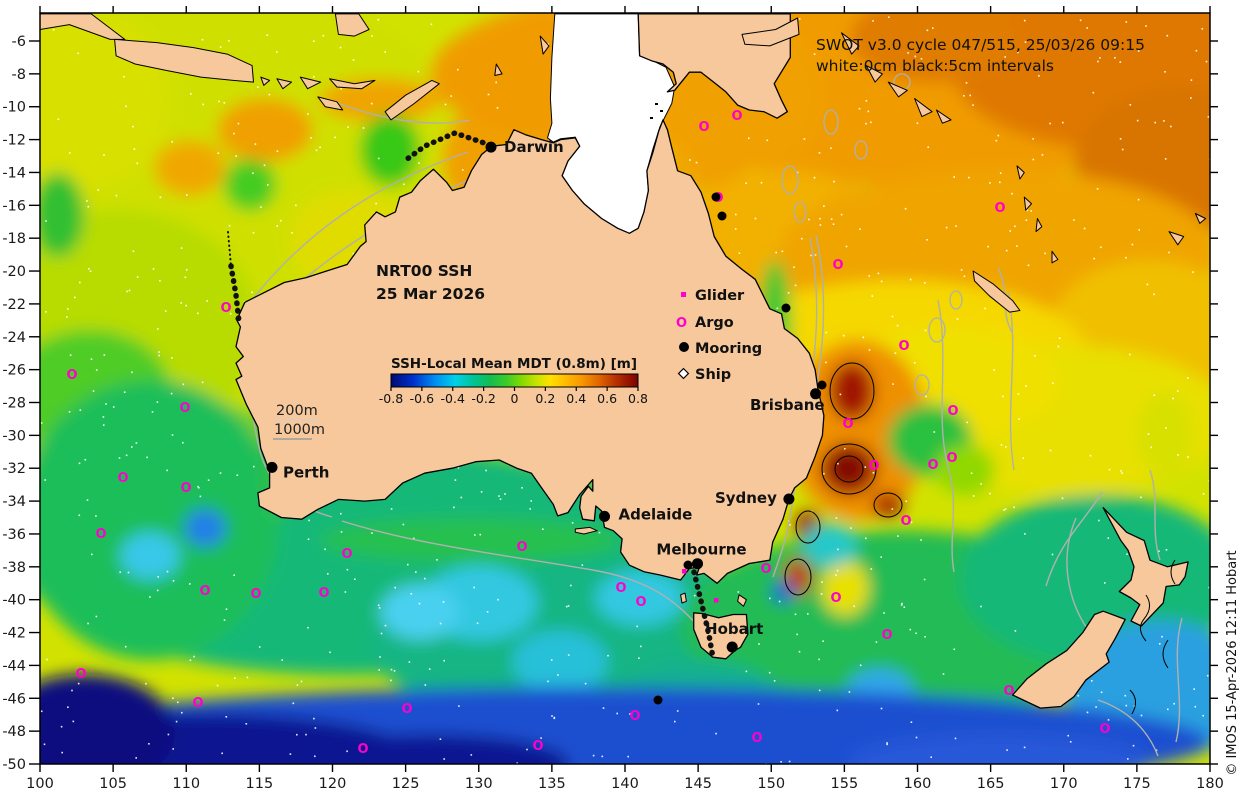 The width and height of the screenshot is (1250, 800). What do you see at coordinates (260, 784) in the screenshot?
I see `lon-tick-label: 115` at bounding box center [260, 784].